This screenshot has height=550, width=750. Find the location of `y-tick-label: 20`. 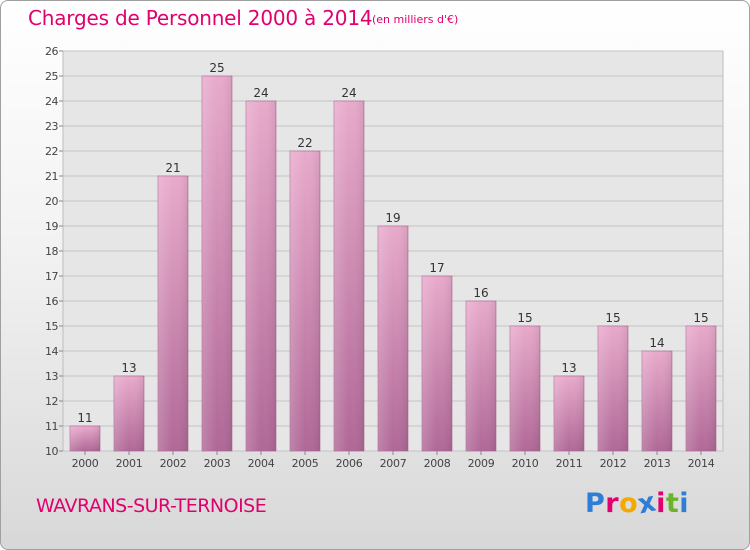

y-tick-label: 20 is located at coordinates (51, 201).